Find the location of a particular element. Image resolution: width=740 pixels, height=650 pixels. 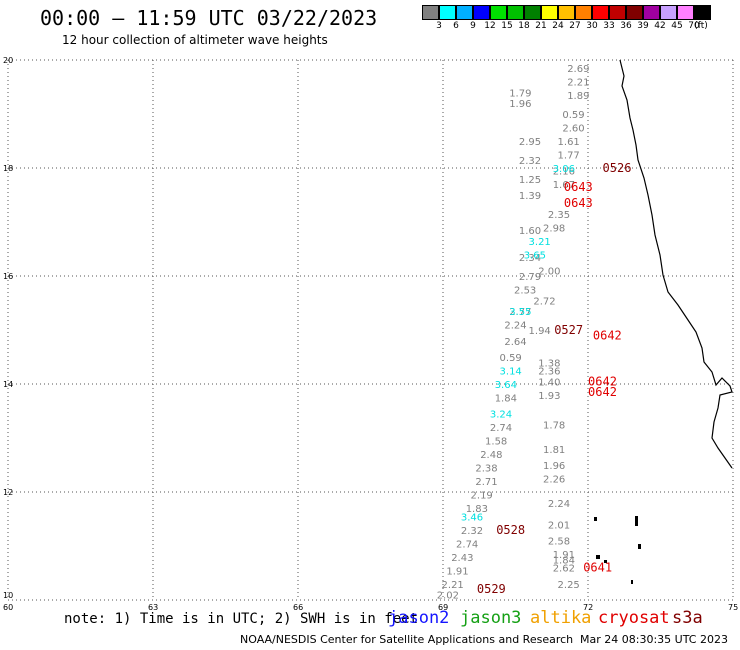

wave-height-value: 2.95 is located at coordinates (530, 142).